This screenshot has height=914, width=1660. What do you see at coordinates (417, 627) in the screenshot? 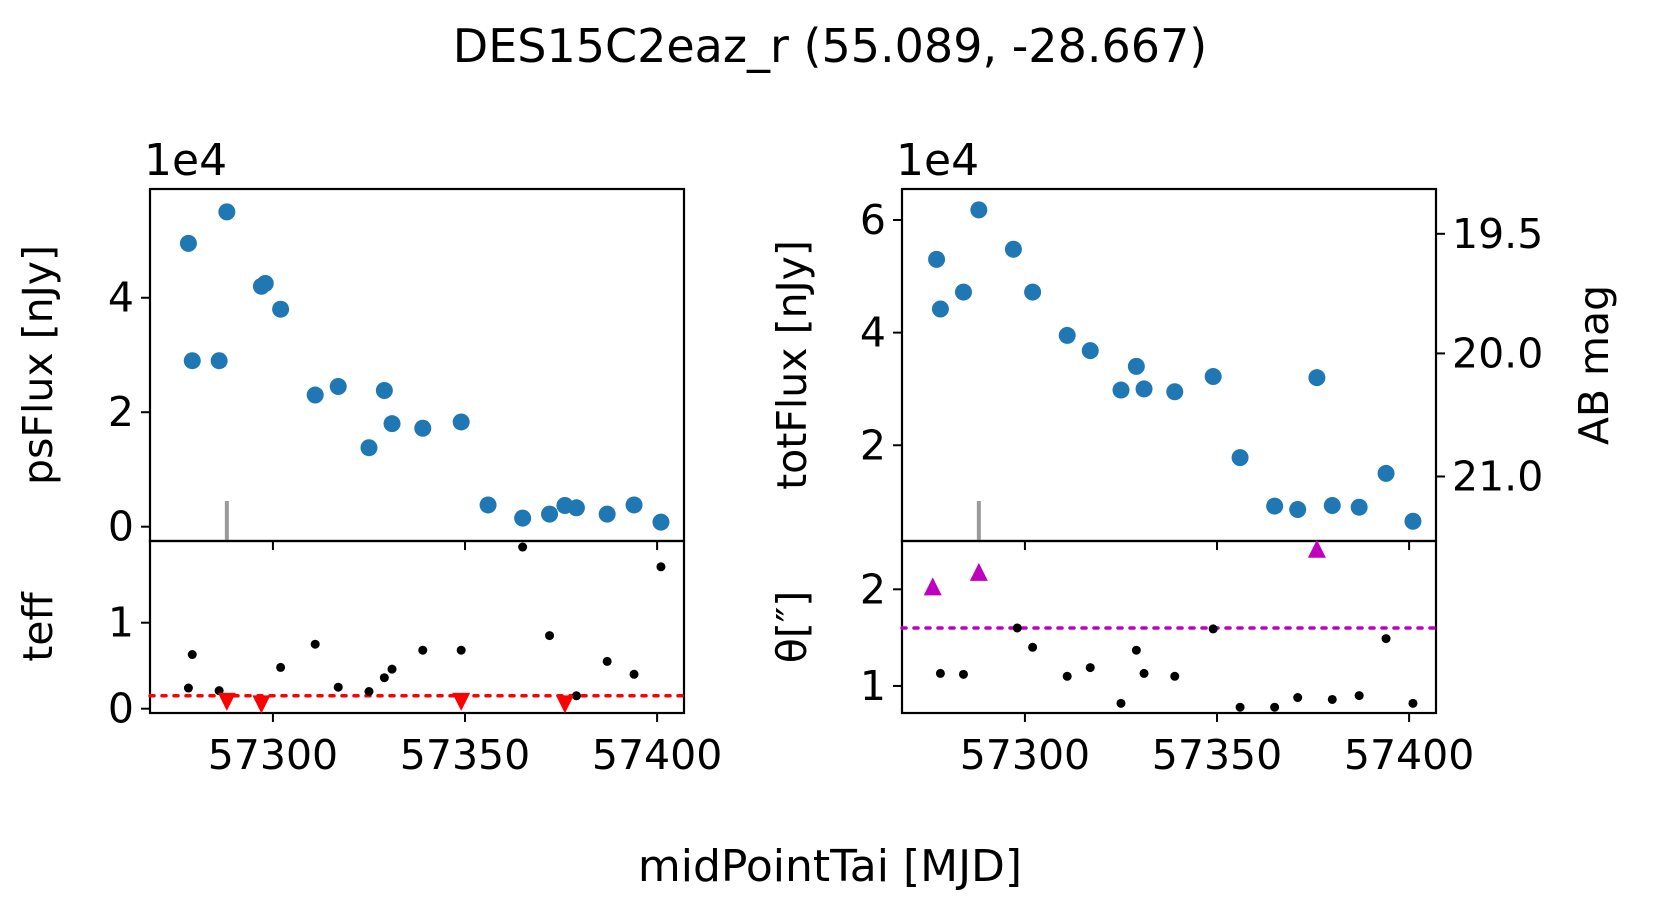
I see `teff-axes-frame` at bounding box center [417, 627].